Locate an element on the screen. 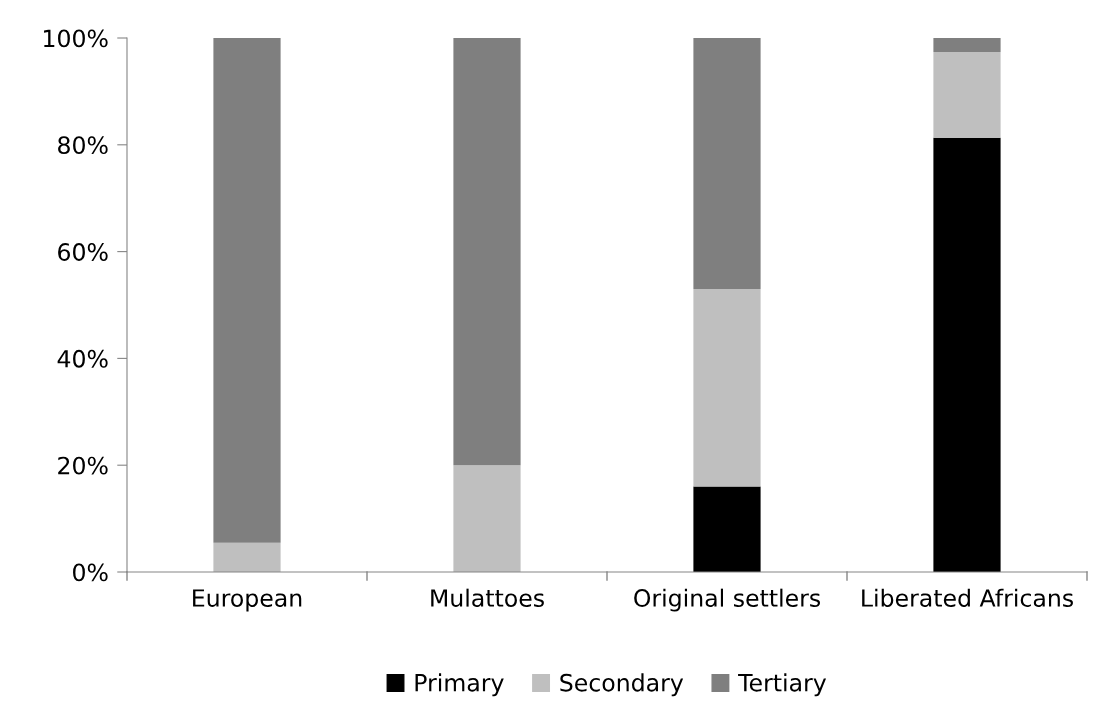 The image size is (1105, 715). y-tick-label: 100% is located at coordinates (76, 38).